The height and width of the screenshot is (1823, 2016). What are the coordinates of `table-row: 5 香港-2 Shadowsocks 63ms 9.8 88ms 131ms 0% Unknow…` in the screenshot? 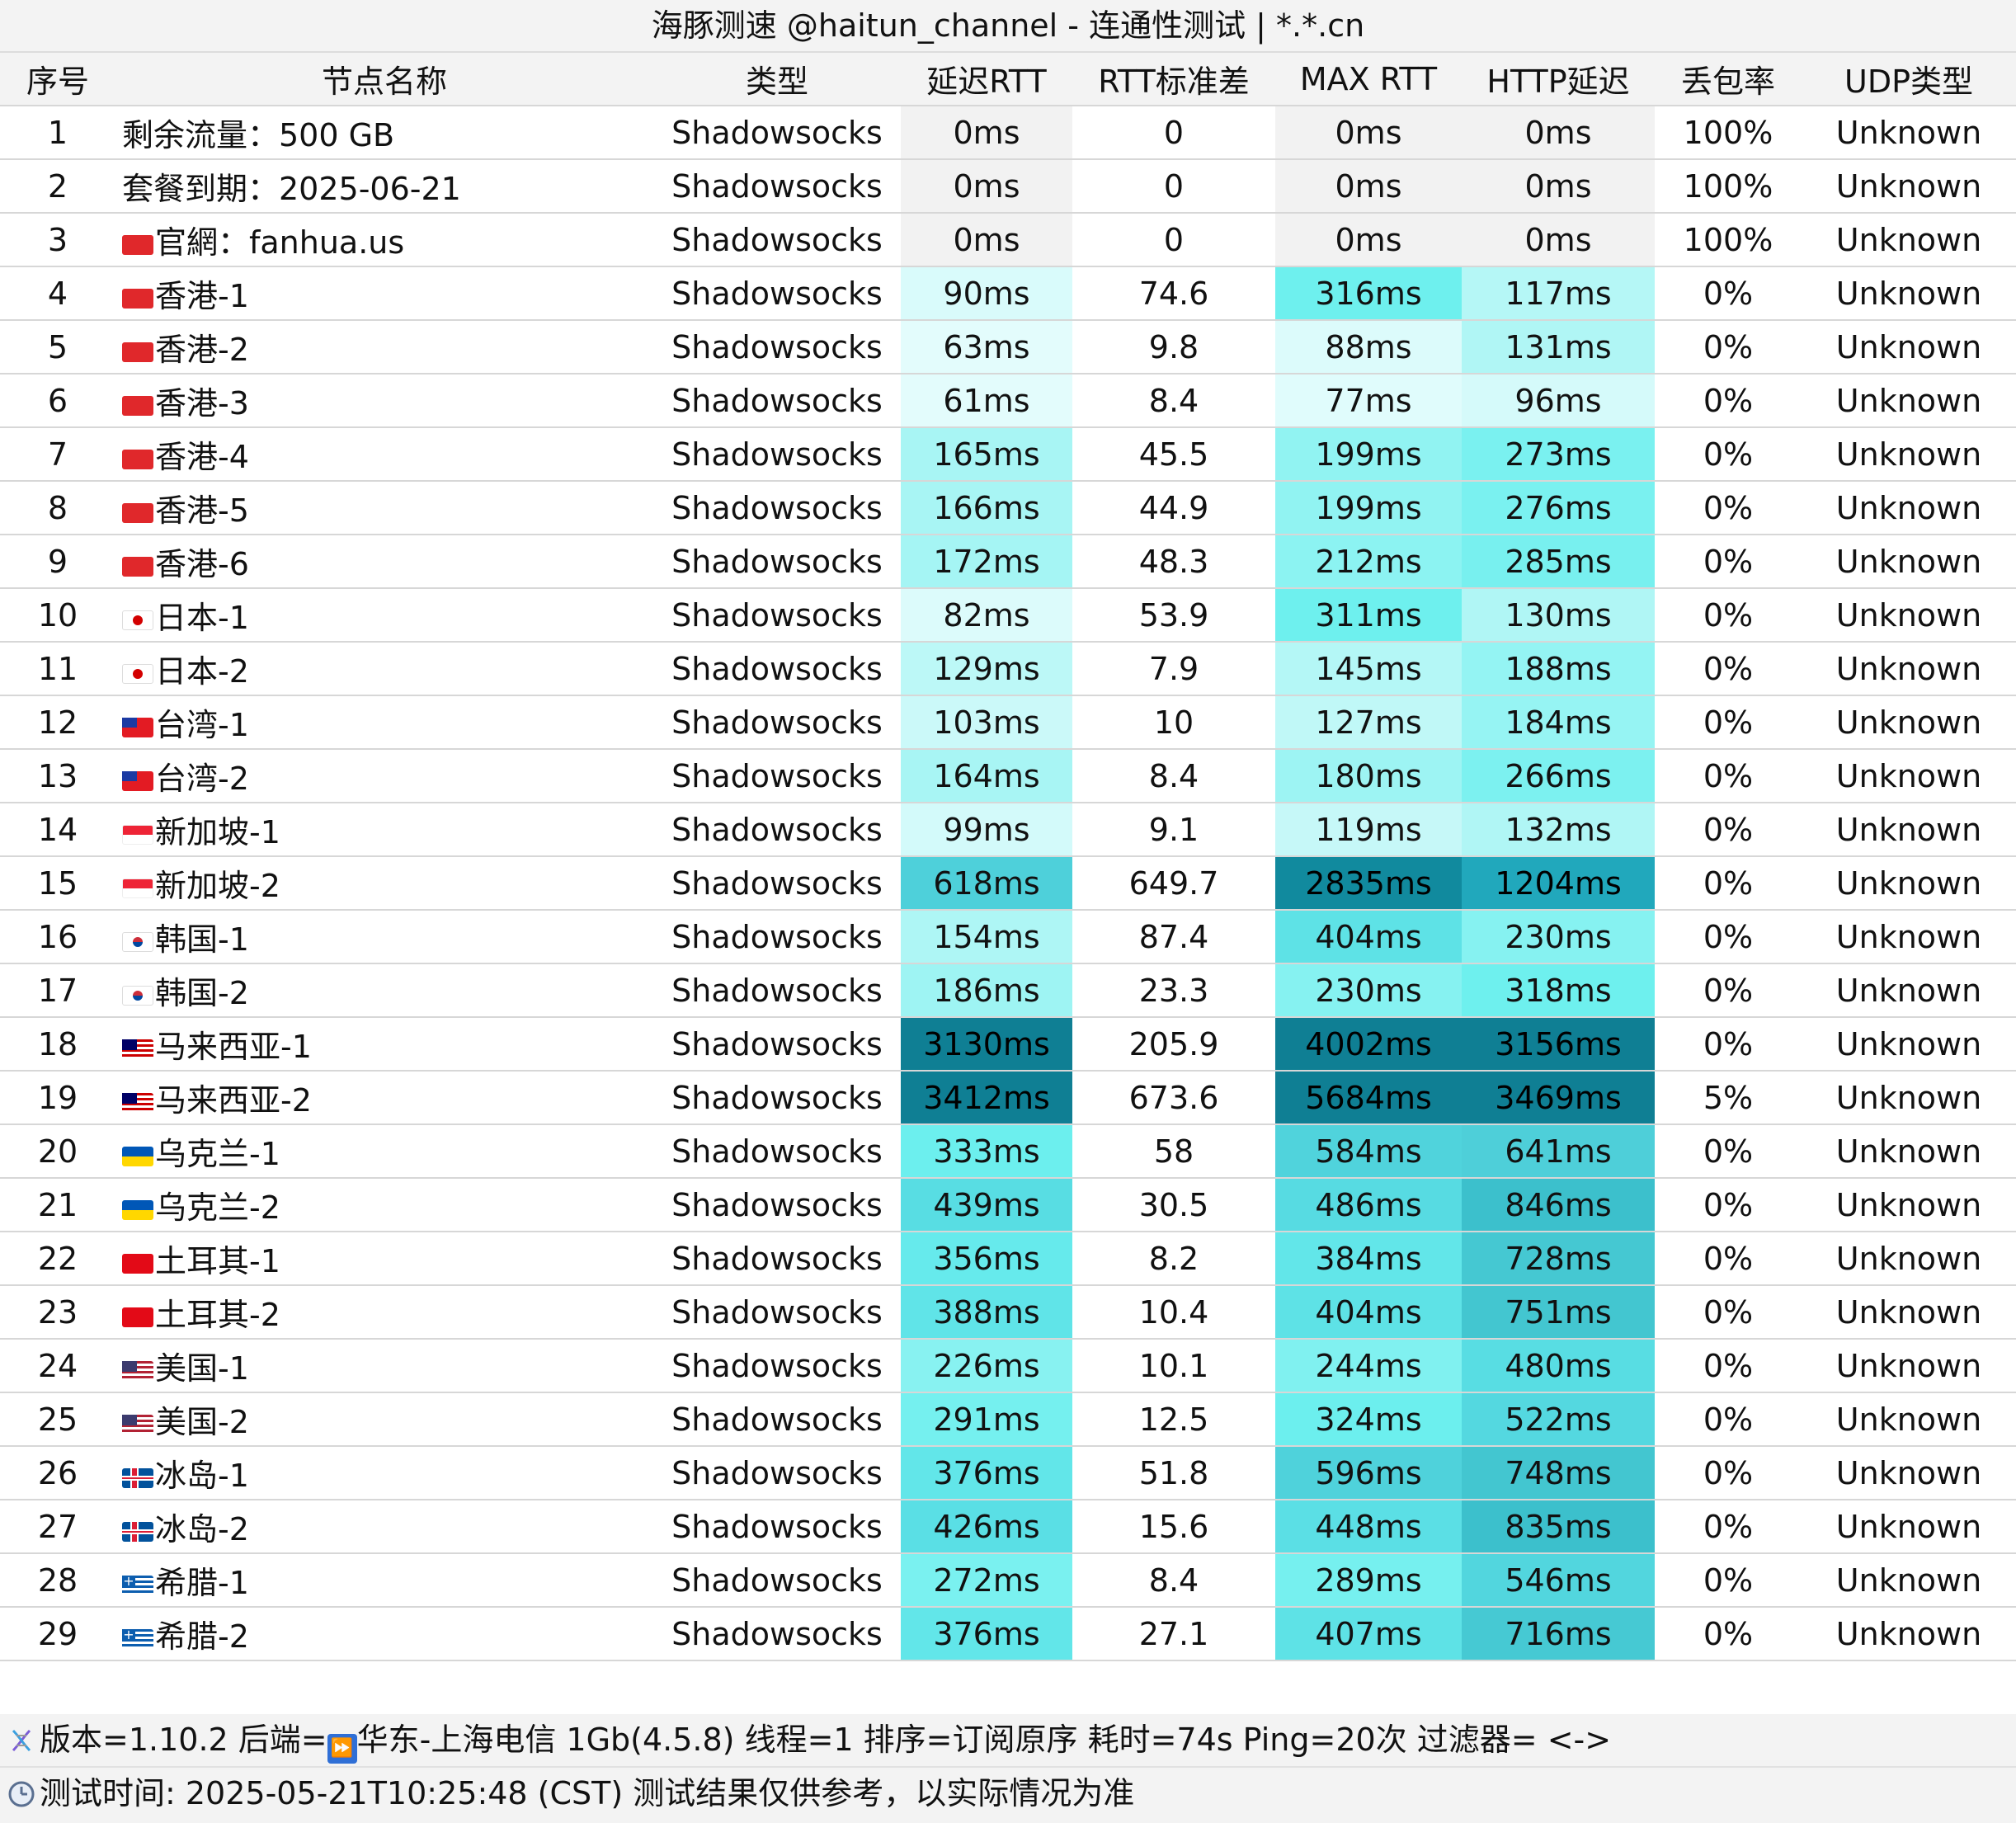 It's located at (1008, 347).